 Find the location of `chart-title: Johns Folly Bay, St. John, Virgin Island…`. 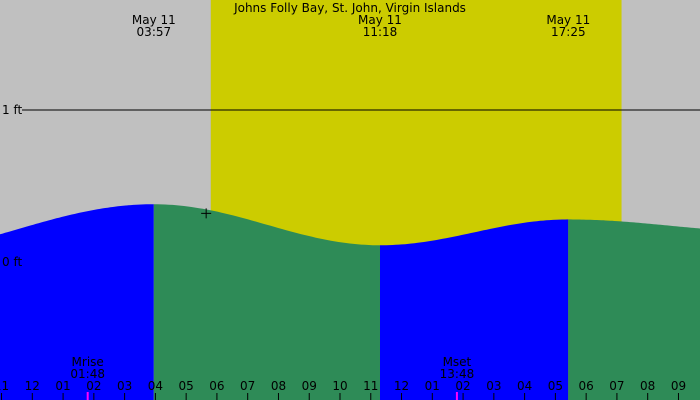

chart-title: Johns Folly Bay, St. John, Virgin Island… is located at coordinates (349, 8).